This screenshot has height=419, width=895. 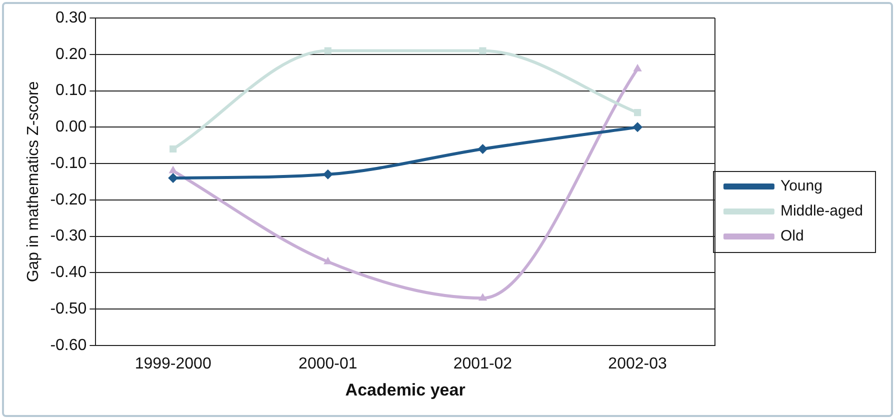 I want to click on y-tick-label: 0.20, so click(x=71, y=54).